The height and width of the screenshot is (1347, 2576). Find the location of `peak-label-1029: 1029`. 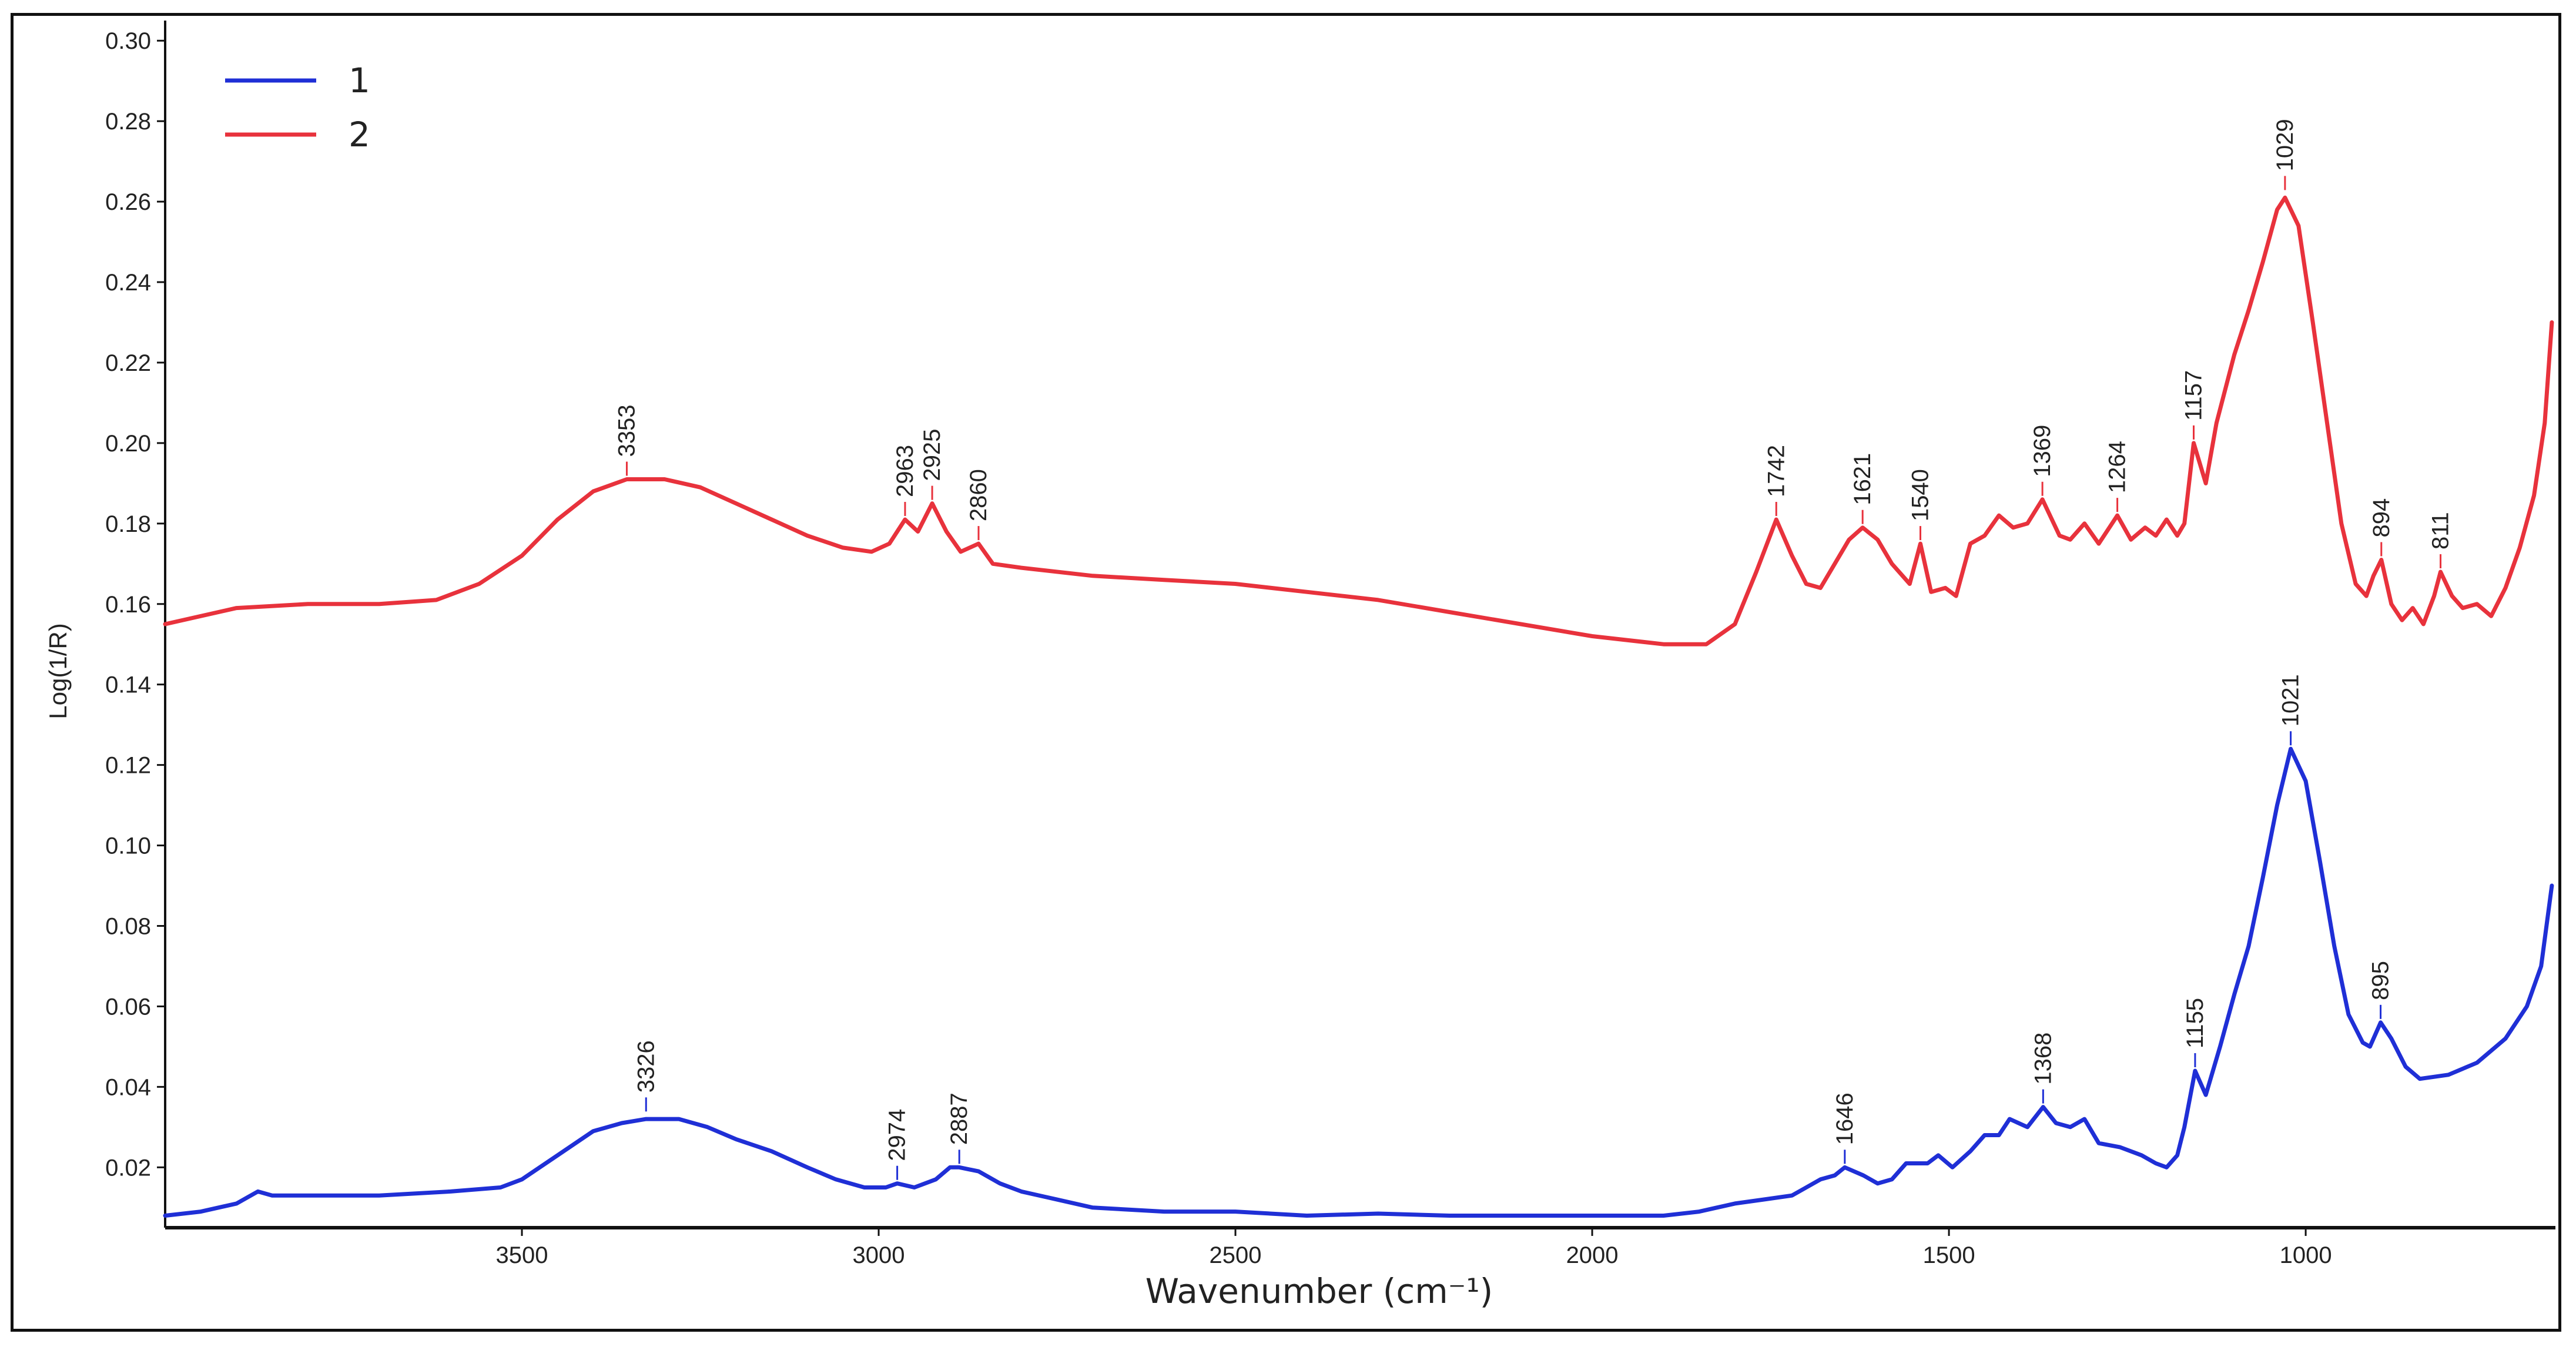

peak-label-1029: 1029 is located at coordinates (2285, 145).